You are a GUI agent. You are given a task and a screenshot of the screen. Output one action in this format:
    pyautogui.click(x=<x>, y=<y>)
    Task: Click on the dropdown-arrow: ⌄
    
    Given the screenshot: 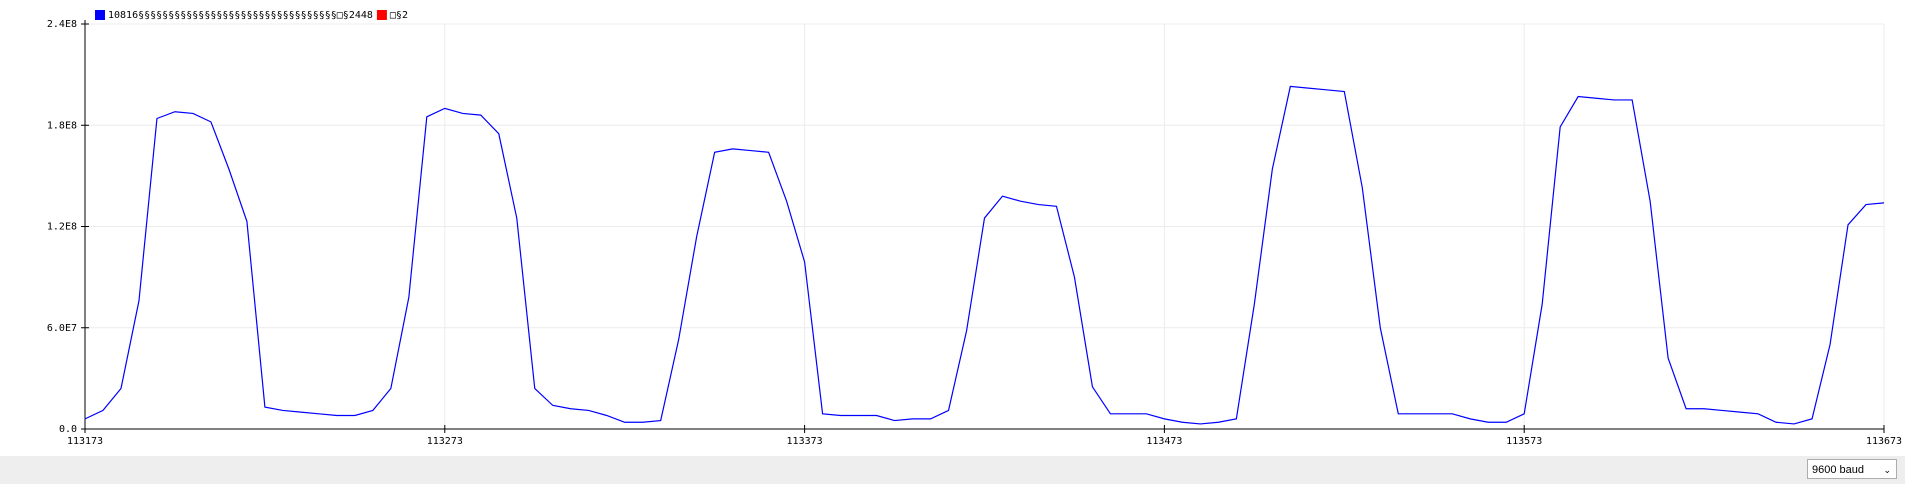 What is the action you would take?
    pyautogui.click(x=1887, y=470)
    